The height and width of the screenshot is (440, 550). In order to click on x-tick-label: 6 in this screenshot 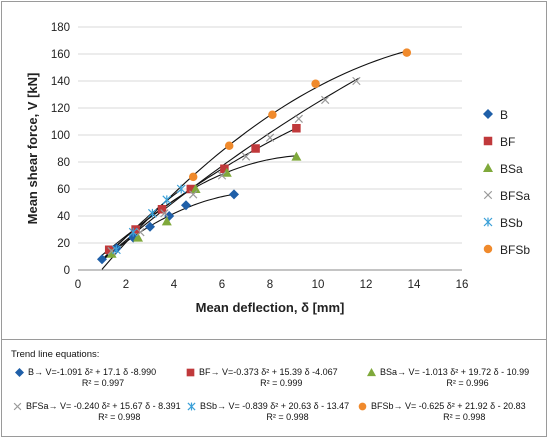, I will do `click(222, 285)`.